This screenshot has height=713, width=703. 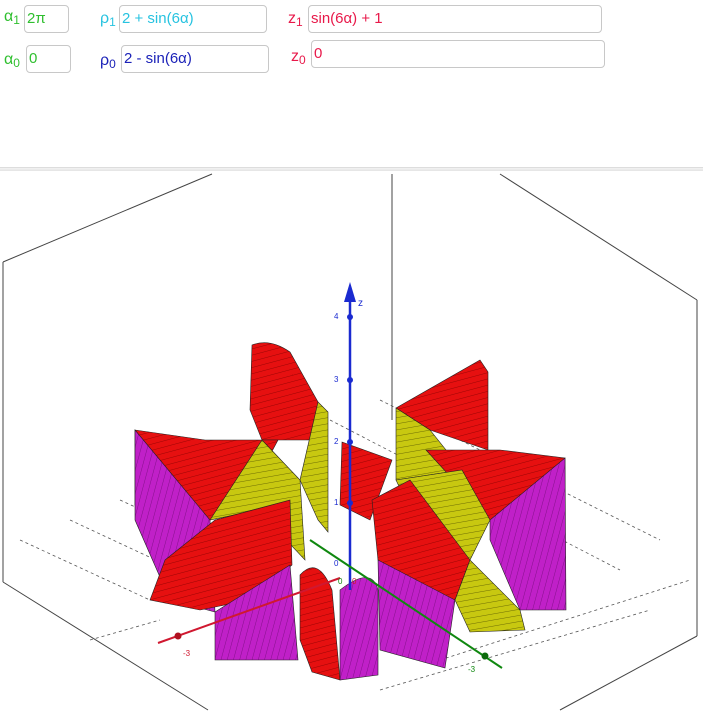 What do you see at coordinates (336, 379) in the screenshot?
I see `z-tick-3: 3` at bounding box center [336, 379].